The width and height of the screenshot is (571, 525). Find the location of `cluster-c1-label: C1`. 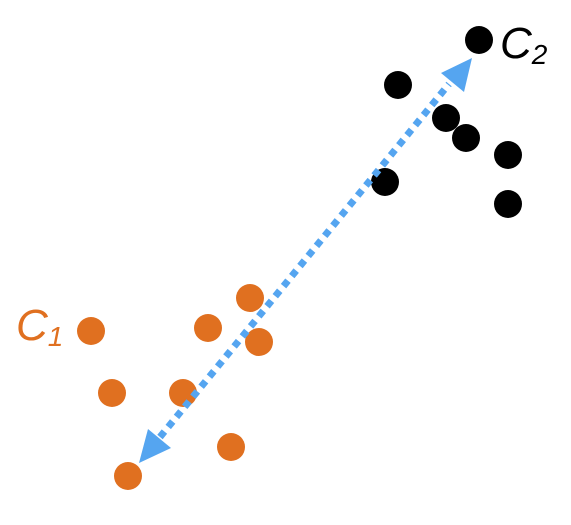

cluster-c1-label: C1 is located at coordinates (39, 326).